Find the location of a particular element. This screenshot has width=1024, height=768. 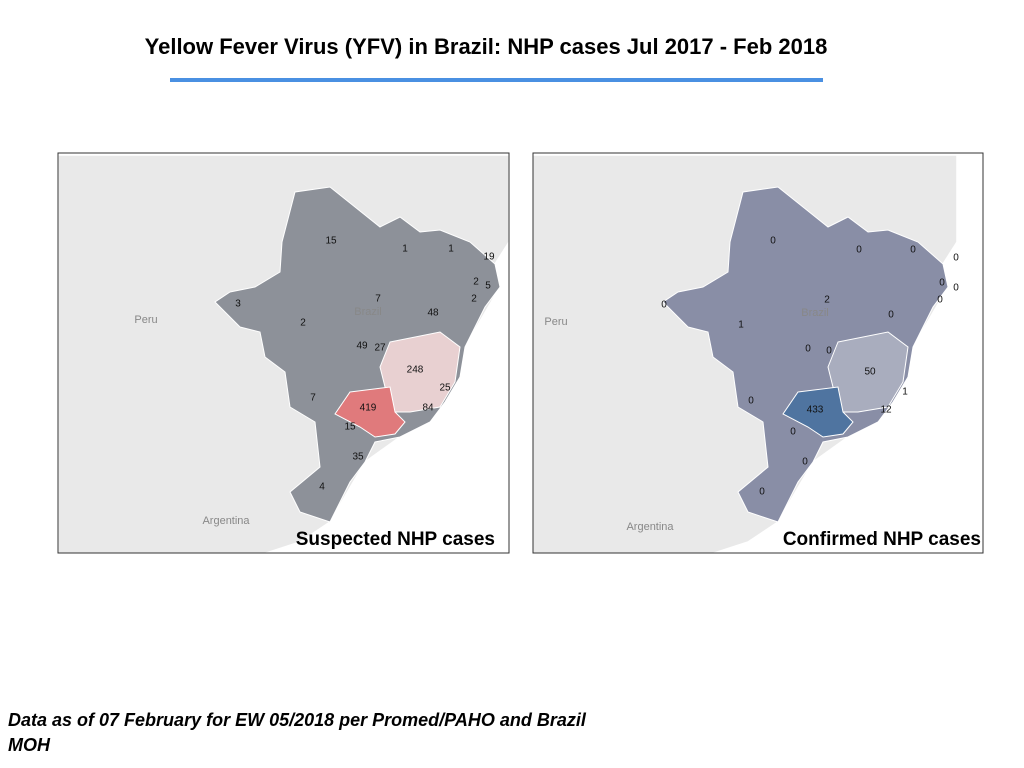

case-count: 50 is located at coordinates (870, 372).